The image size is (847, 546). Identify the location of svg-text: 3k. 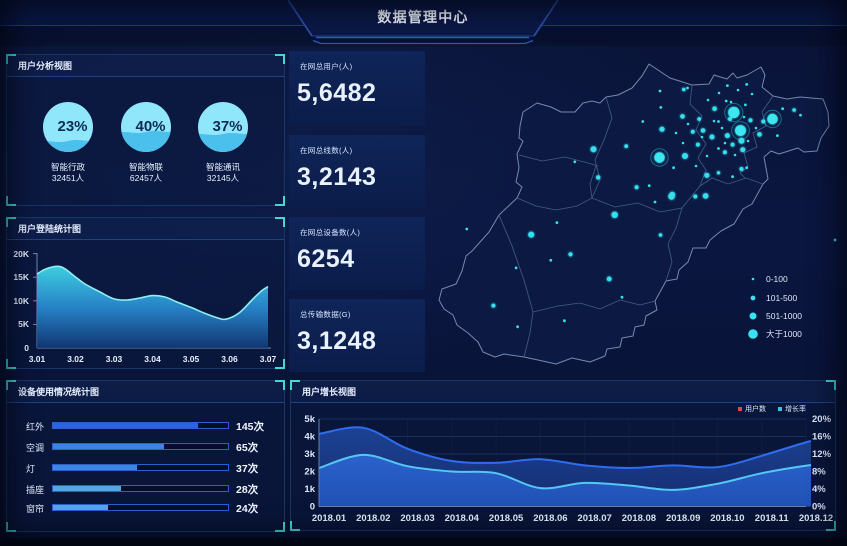
(309, 454).